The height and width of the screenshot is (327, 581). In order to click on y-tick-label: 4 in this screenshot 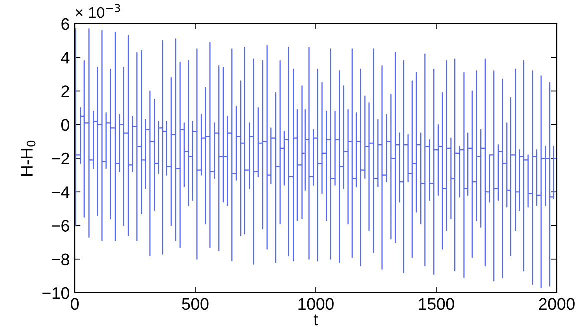, I will do `click(65, 58)`.